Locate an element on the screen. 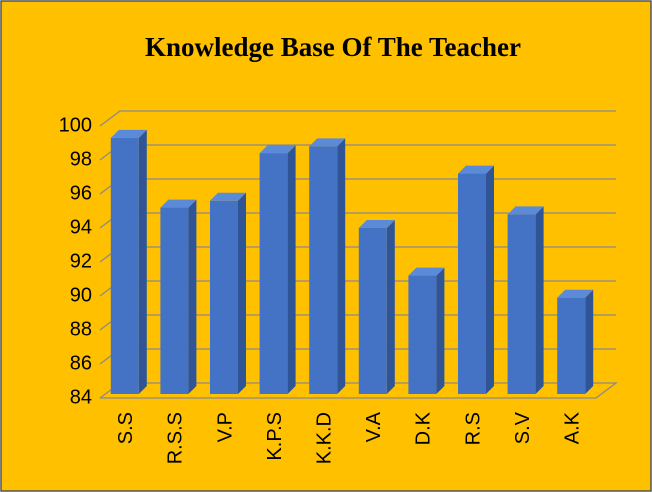 The image size is (652, 492). y-tick-label: 86 is located at coordinates (81, 363).